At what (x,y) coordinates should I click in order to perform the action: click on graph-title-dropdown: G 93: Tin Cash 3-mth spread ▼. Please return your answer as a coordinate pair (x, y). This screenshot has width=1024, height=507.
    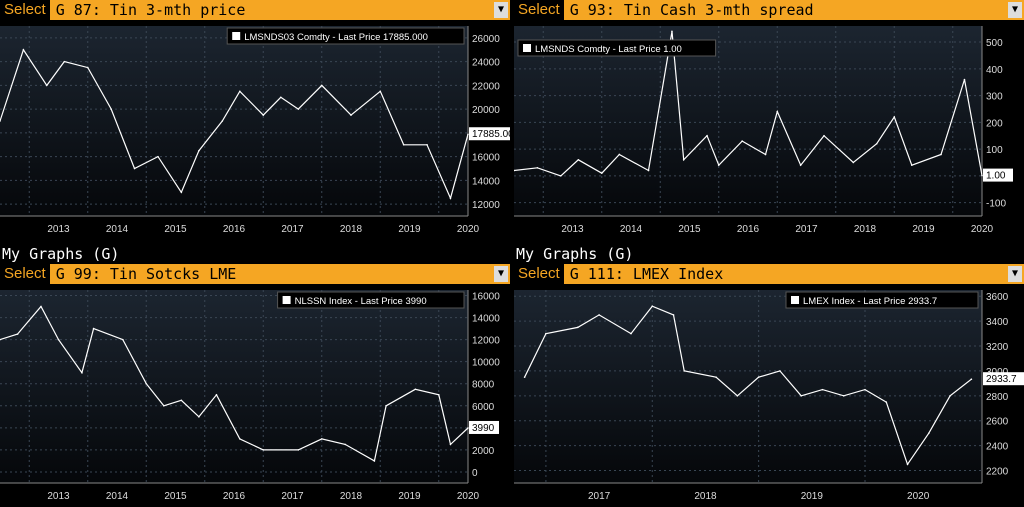
    Looking at the image, I should click on (793, 10).